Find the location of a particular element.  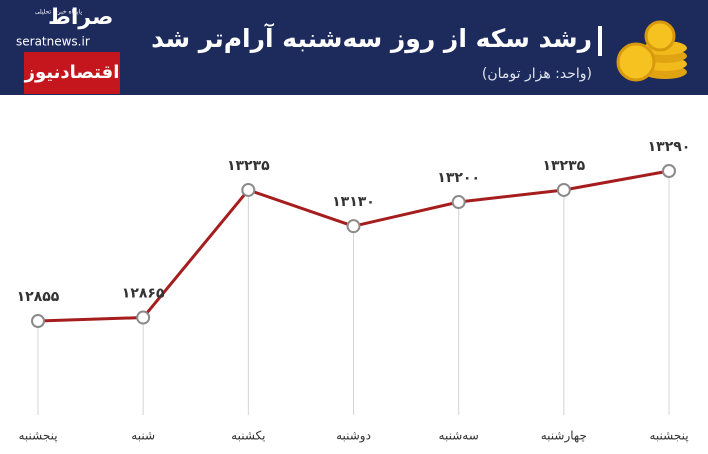

x-tick-label: چهارشنبه is located at coordinates (564, 436).